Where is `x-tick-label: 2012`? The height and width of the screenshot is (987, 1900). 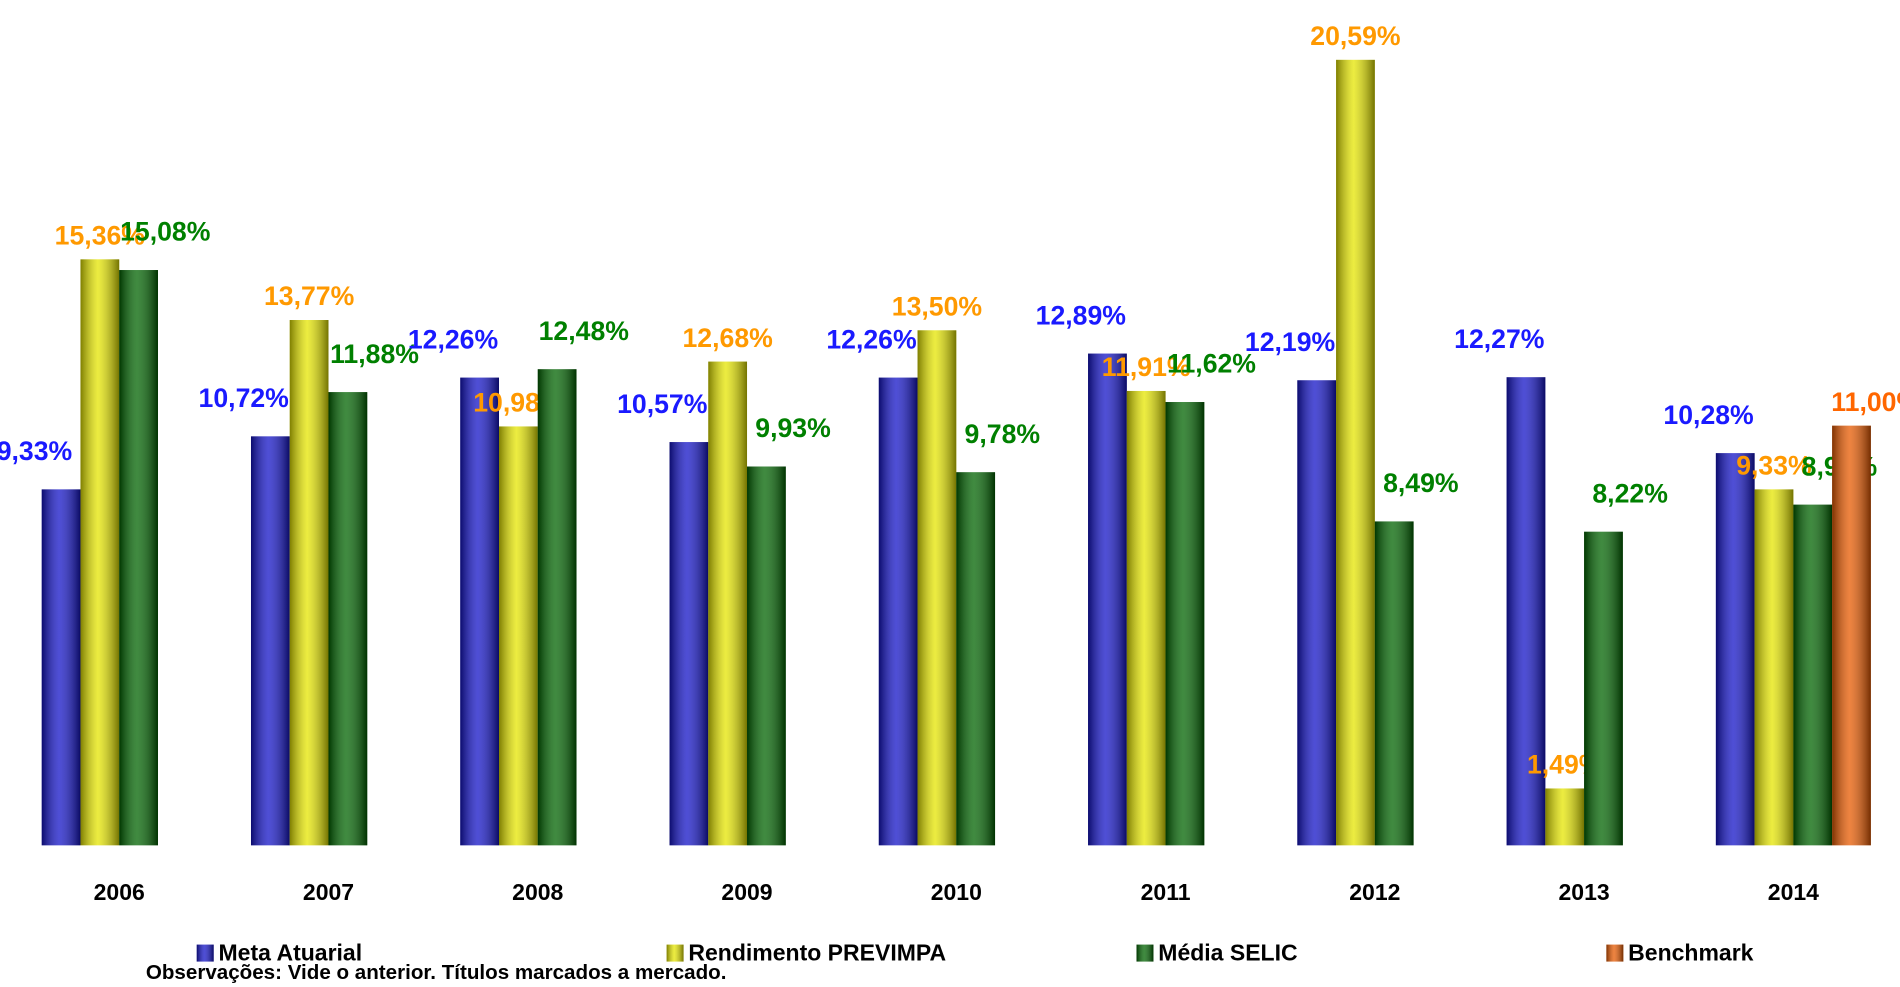
x-tick-label: 2012 is located at coordinates (1374, 892).